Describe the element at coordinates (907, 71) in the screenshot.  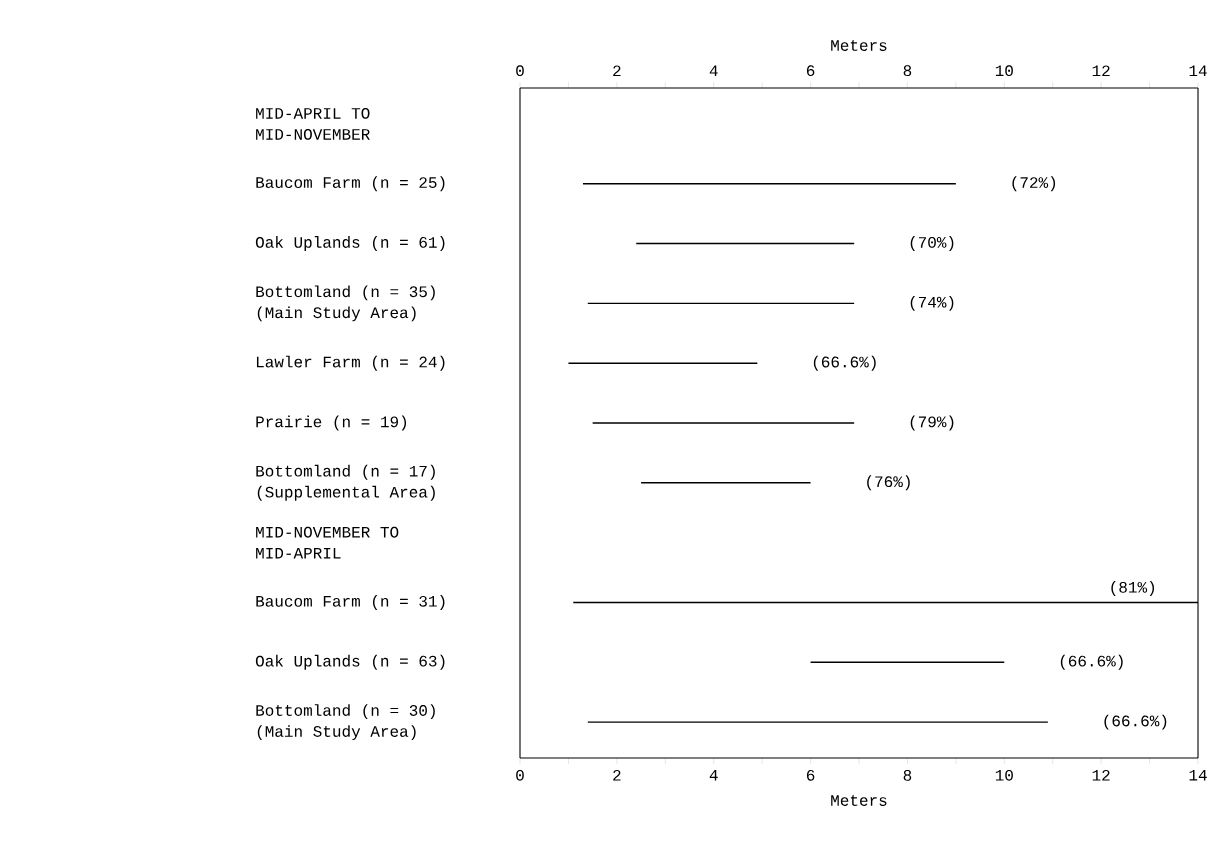
I see `x-tick-label: 8` at that location.